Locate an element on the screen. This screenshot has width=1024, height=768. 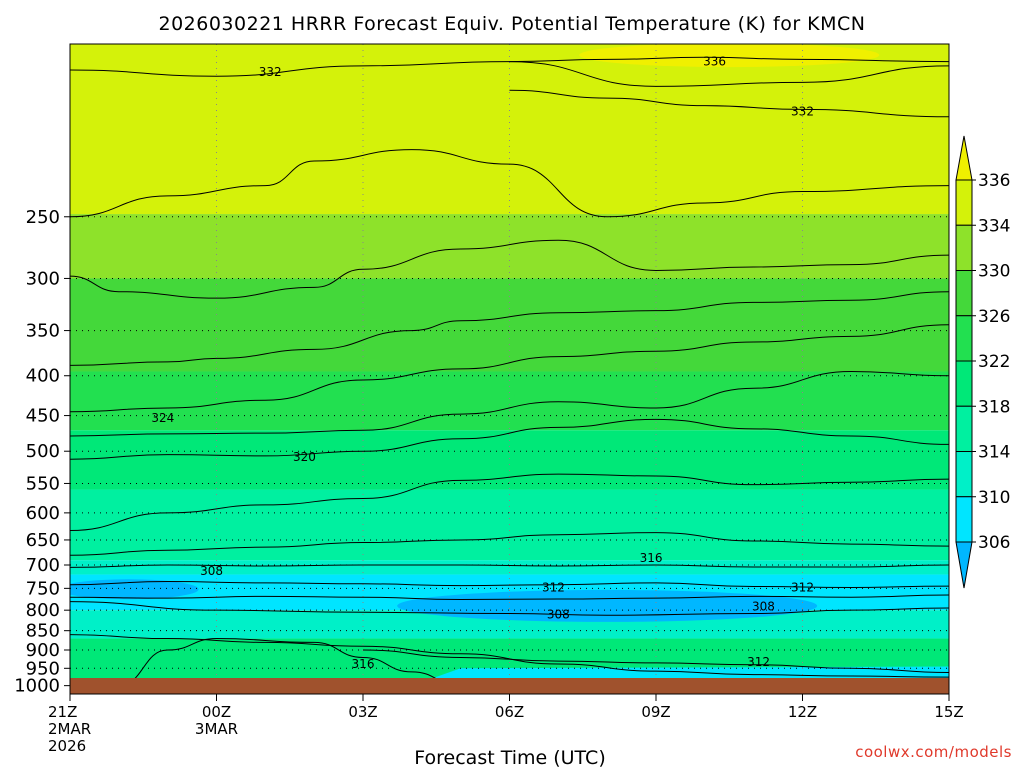
colorbar-label-330: 330 is located at coordinates (994, 272).